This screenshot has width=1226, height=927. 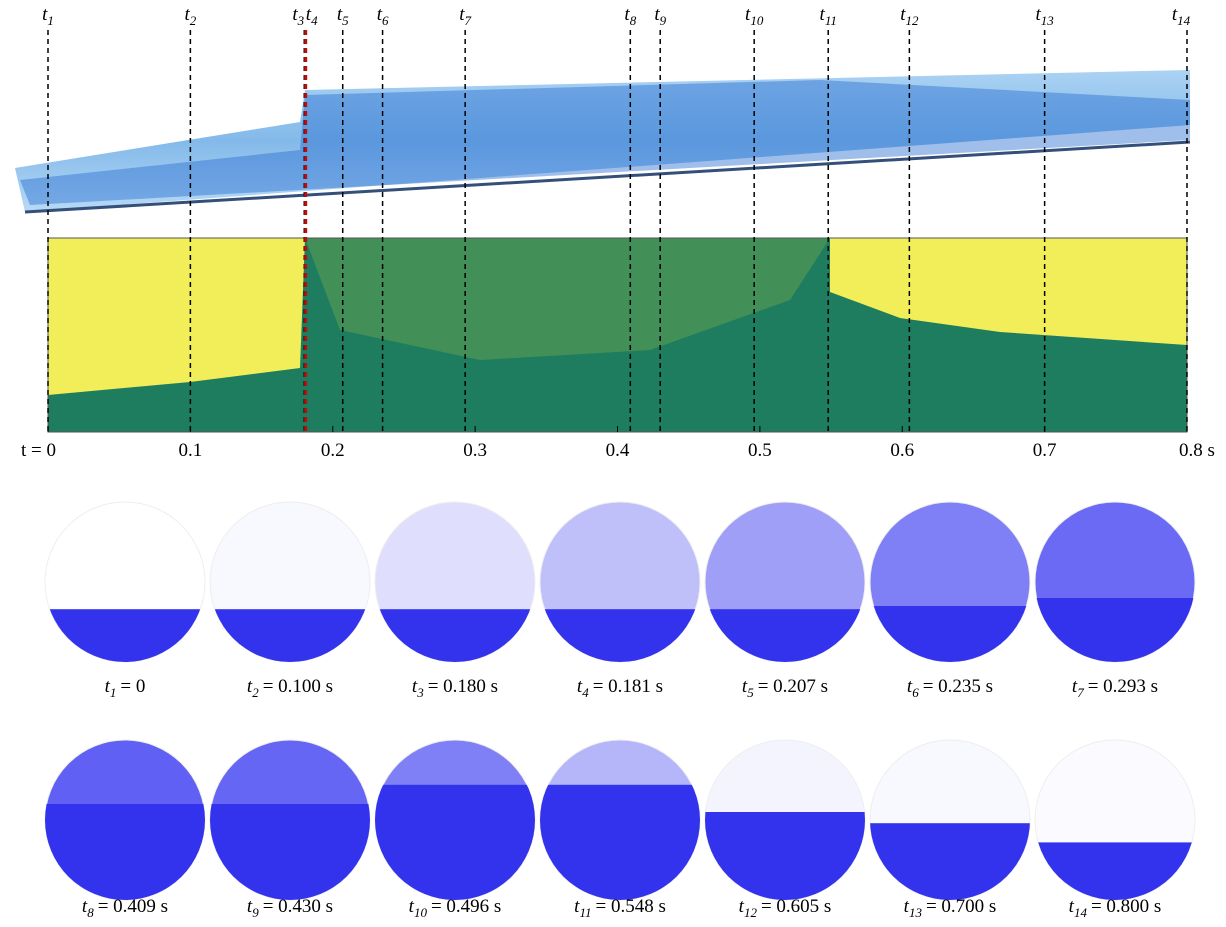 What do you see at coordinates (1115, 688) in the screenshot?
I see `event-label: t7 = 0.293 s` at bounding box center [1115, 688].